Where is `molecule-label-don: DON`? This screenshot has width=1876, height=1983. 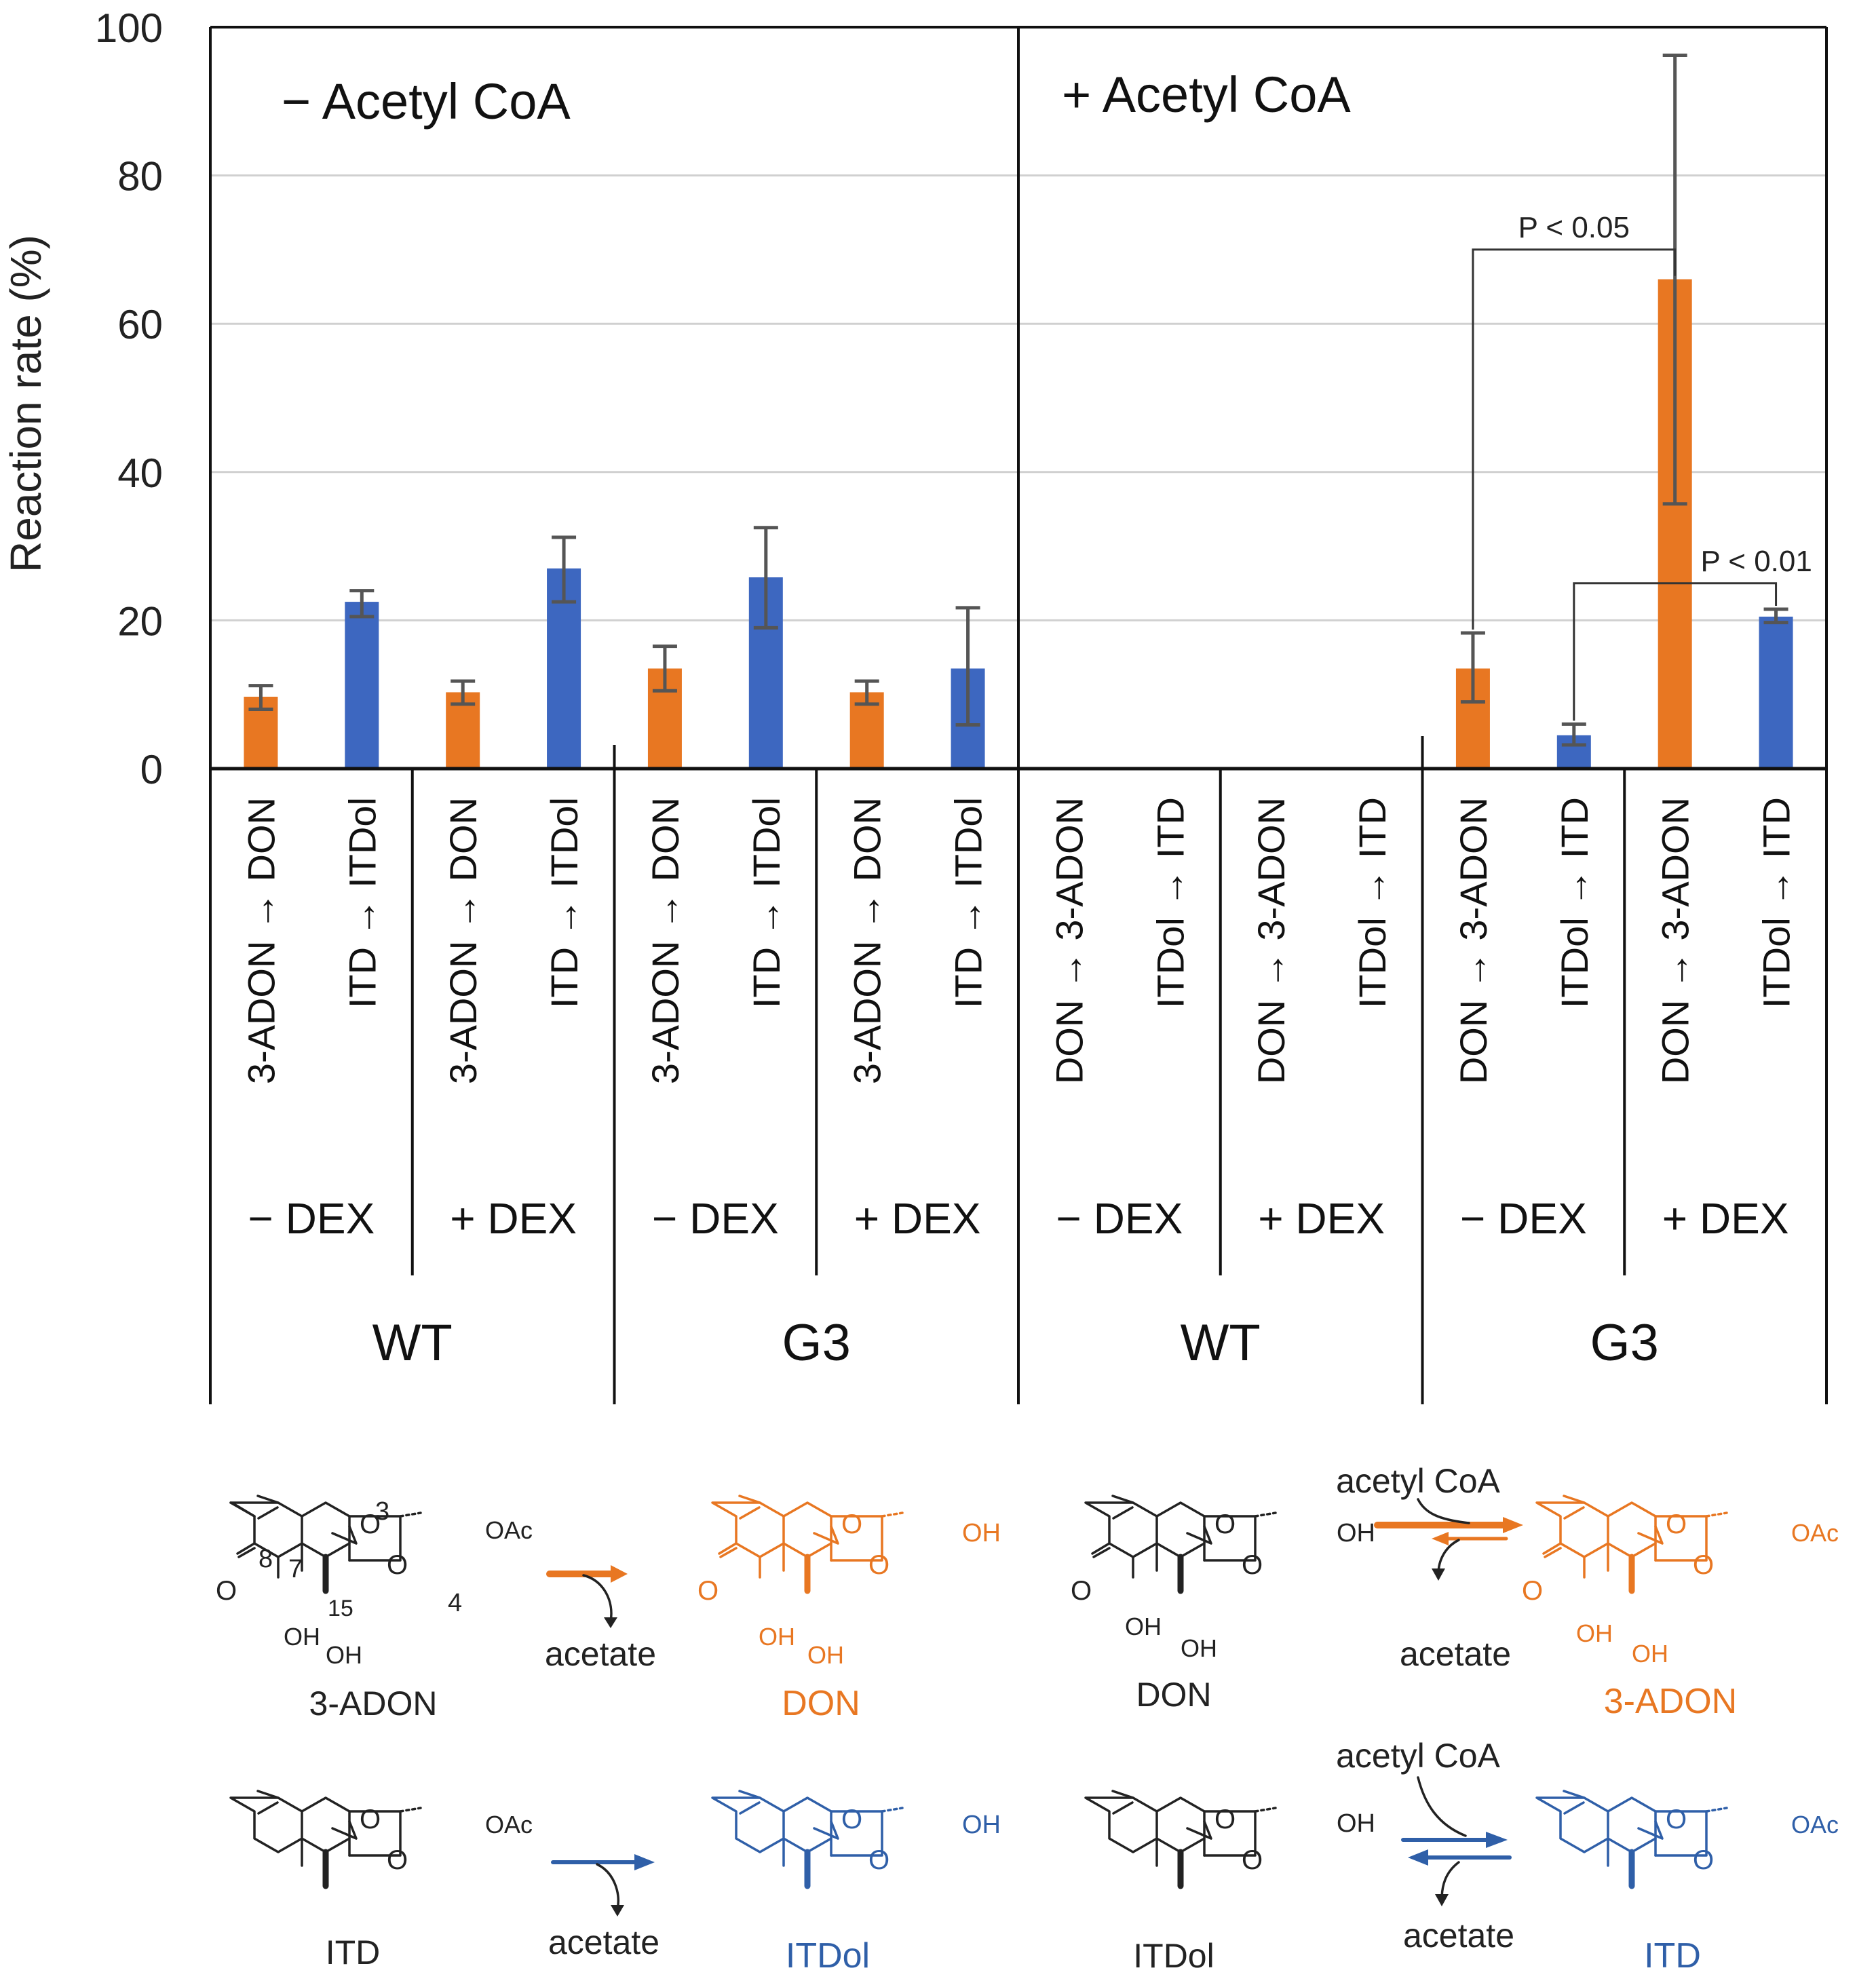
molecule-label-don: DON is located at coordinates (821, 1703).